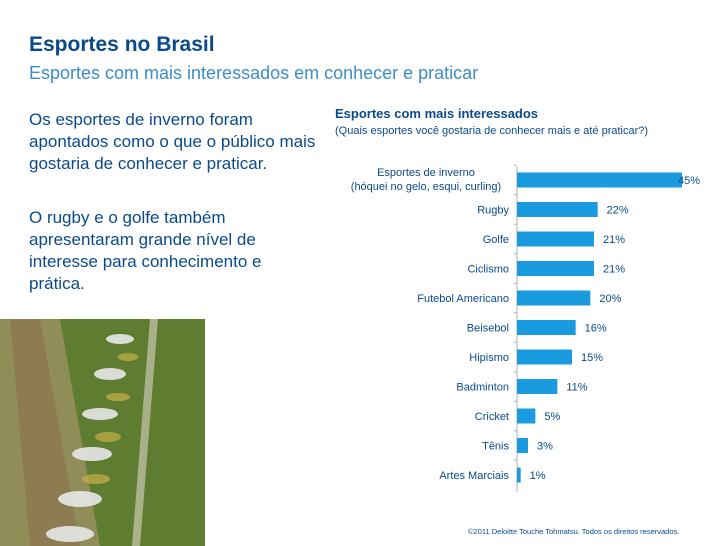 This screenshot has height=546, width=728. Describe the element at coordinates (489, 358) in the screenshot. I see `category-label: Hipismo` at that location.